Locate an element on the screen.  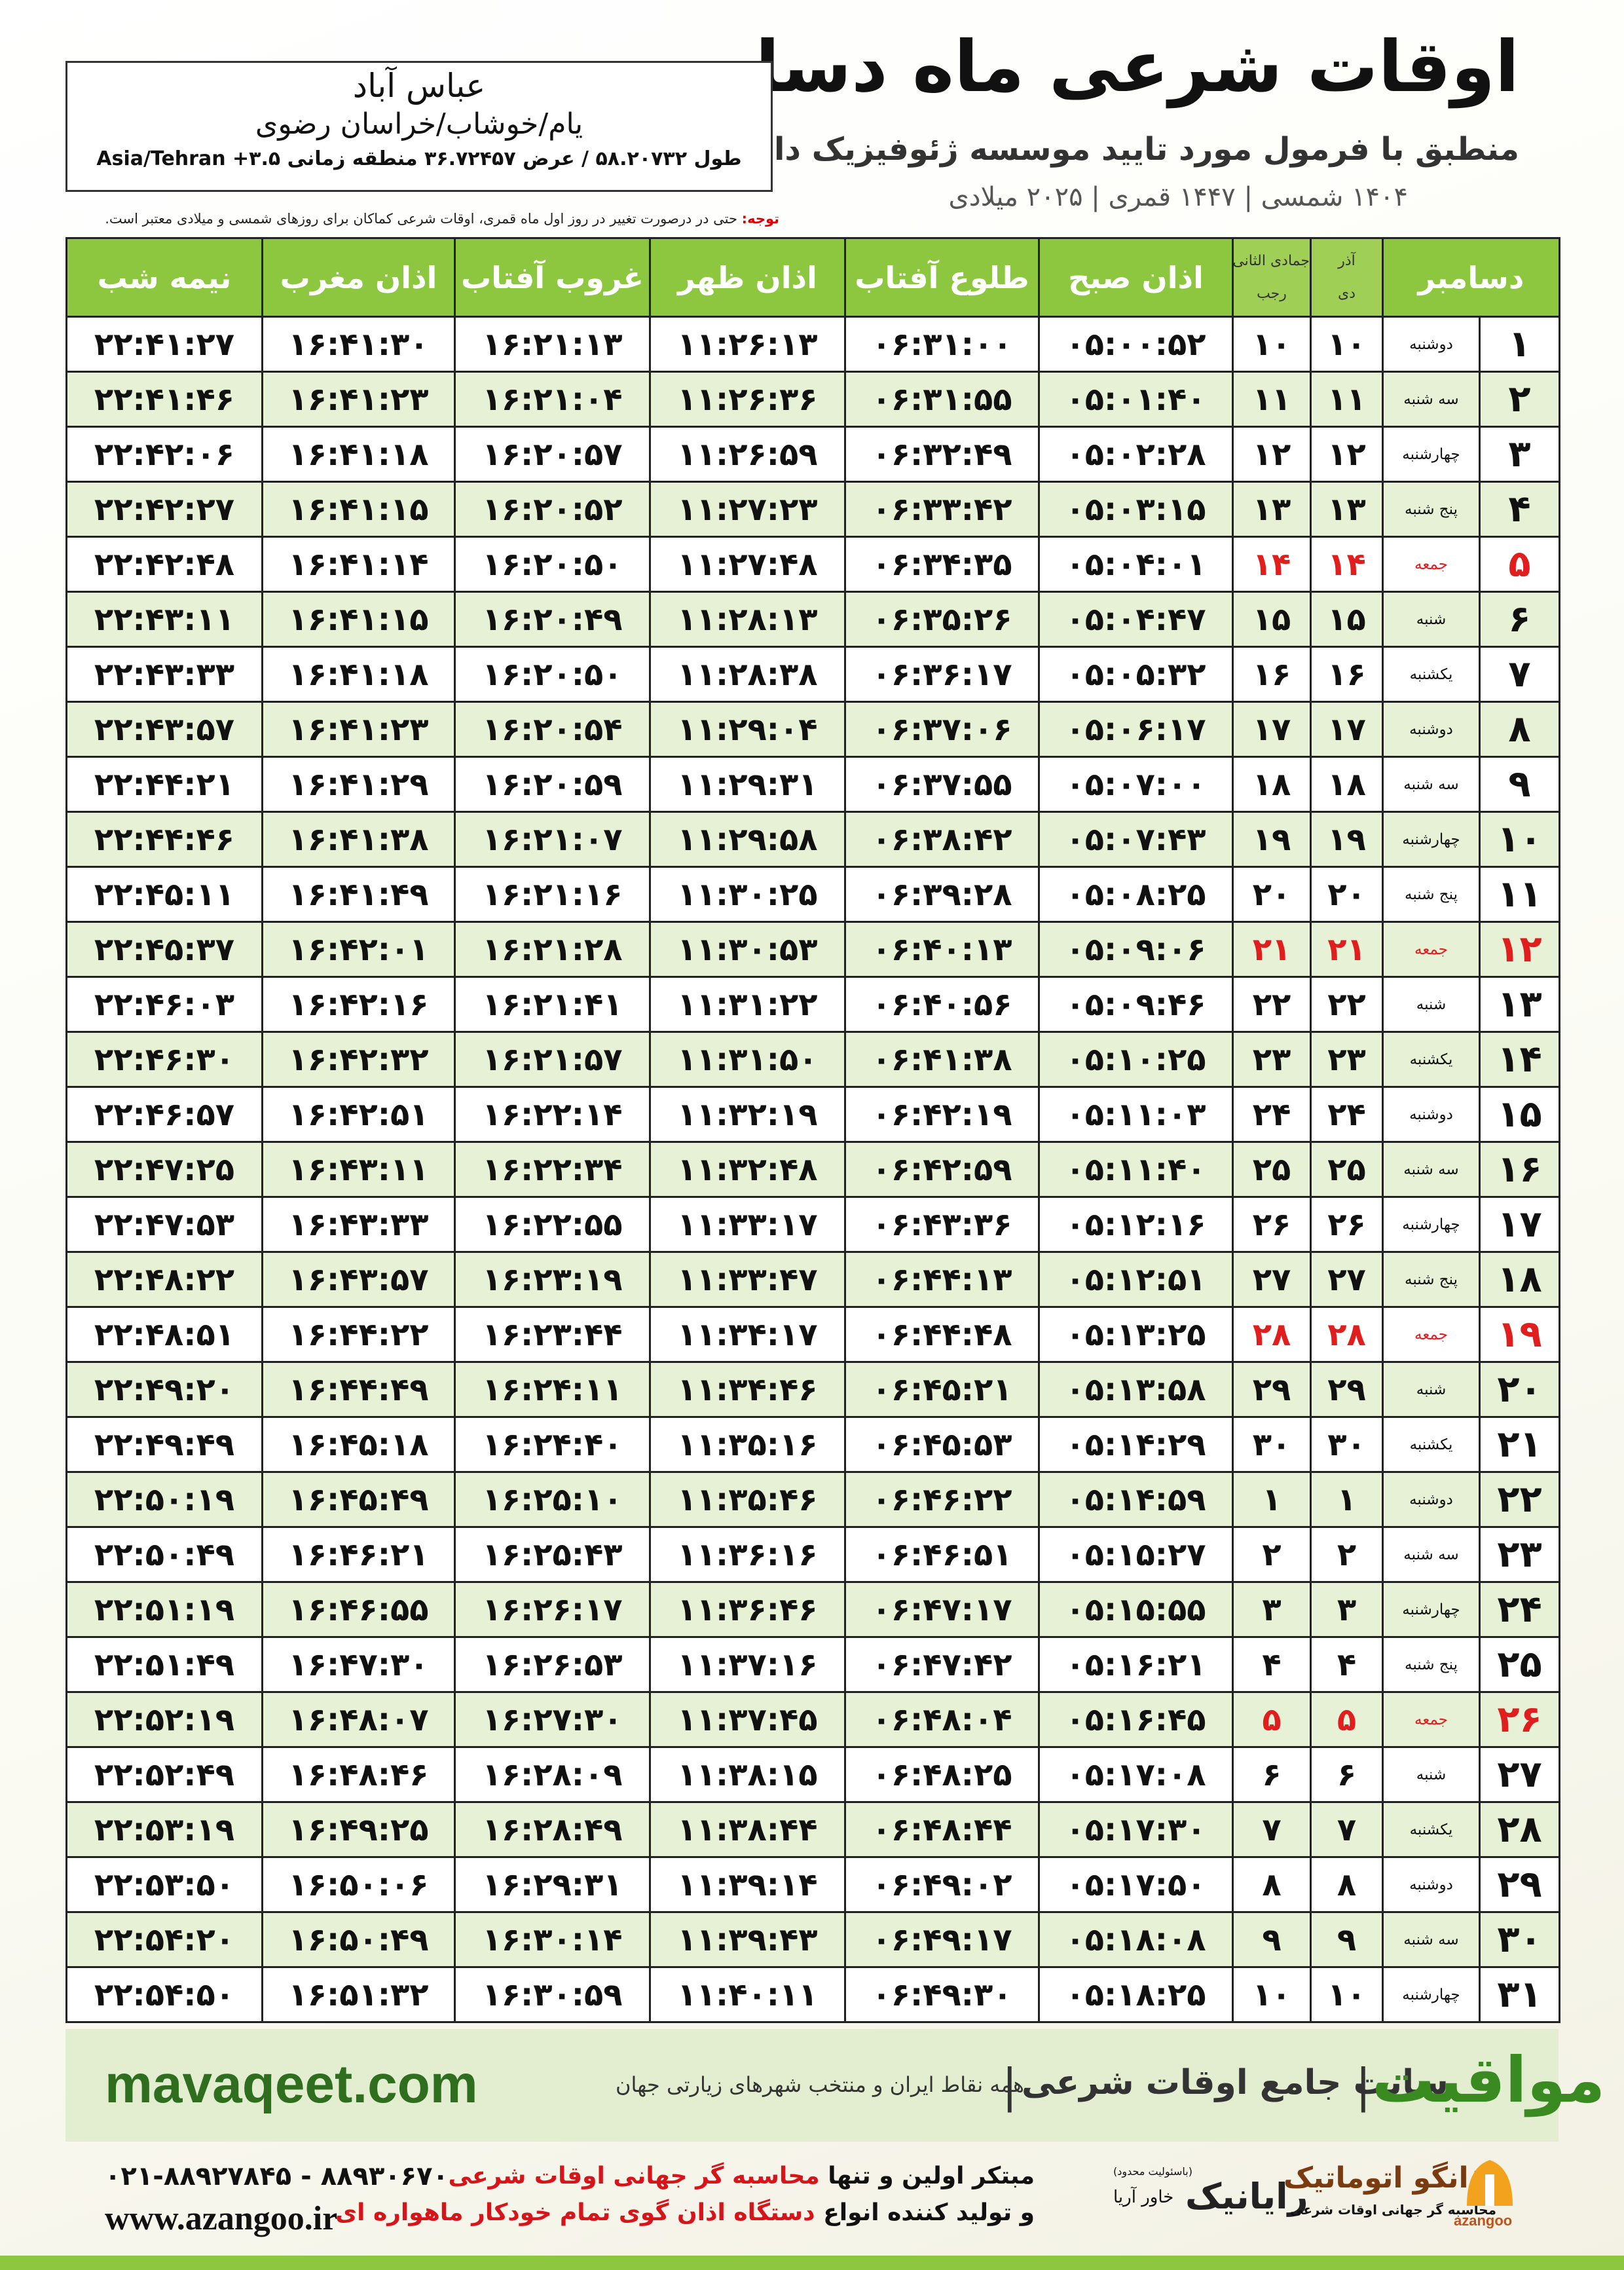
sunset-time: ۱۶:۲۱:۰۴ is located at coordinates (552, 399).